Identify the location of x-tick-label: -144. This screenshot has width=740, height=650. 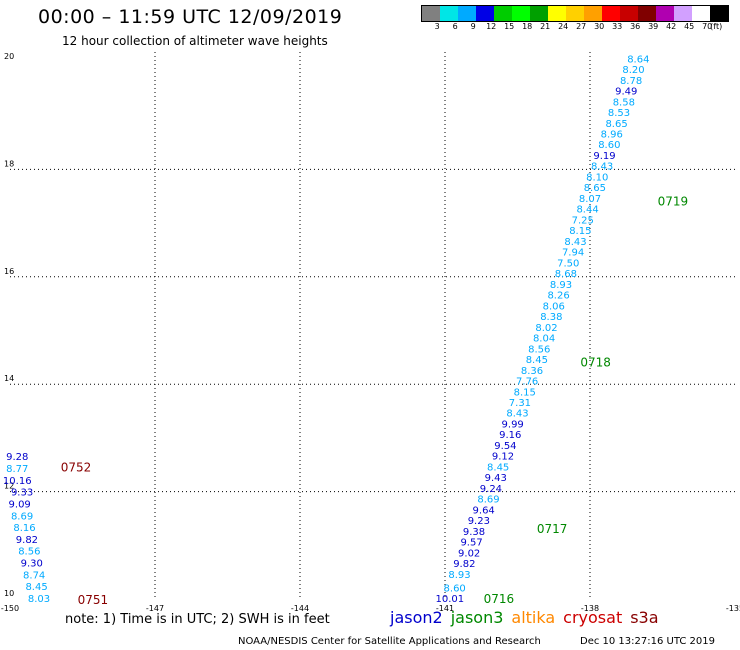
(300, 608).